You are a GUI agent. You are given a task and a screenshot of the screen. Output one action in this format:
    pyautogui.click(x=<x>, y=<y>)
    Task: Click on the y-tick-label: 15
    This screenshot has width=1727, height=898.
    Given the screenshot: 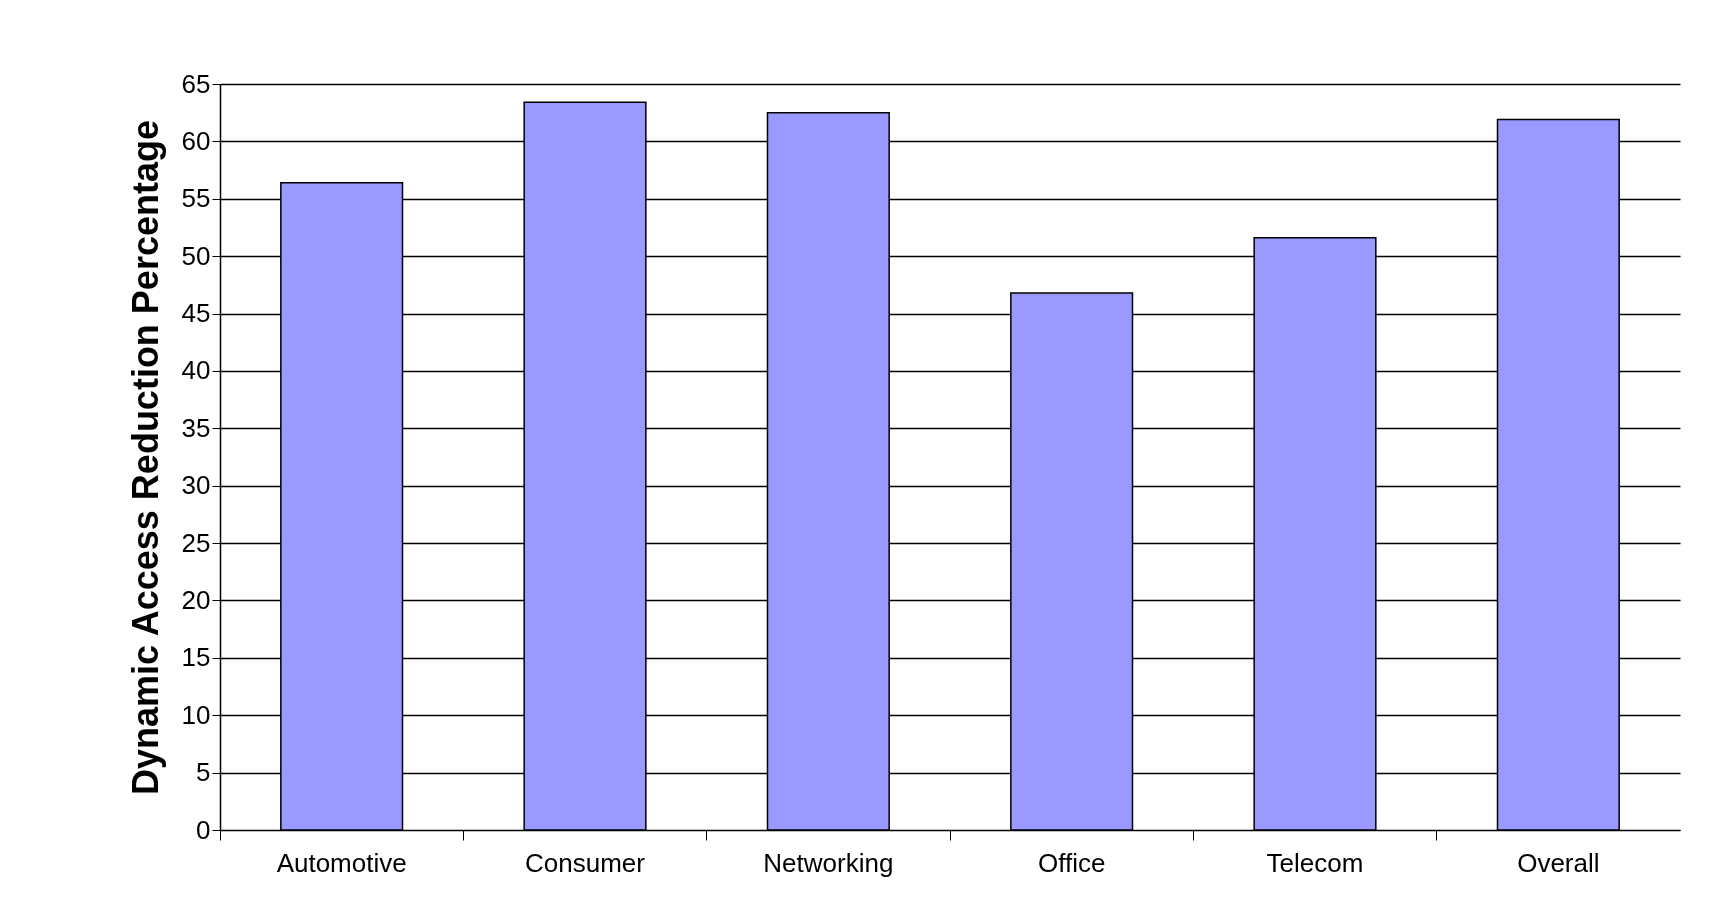 What is the action you would take?
    pyautogui.click(x=196, y=657)
    